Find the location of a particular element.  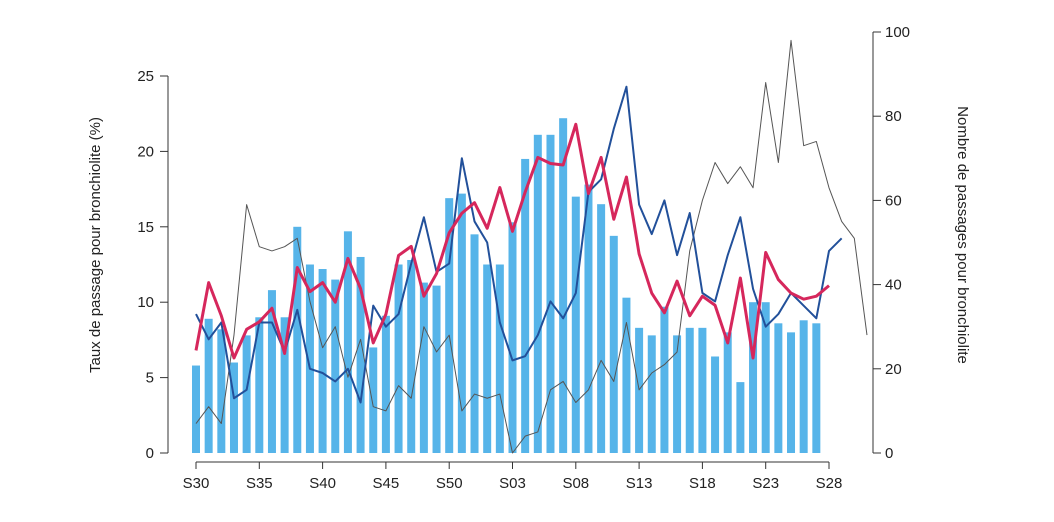

x-axis-tick-label: S45 is located at coordinates (386, 483).